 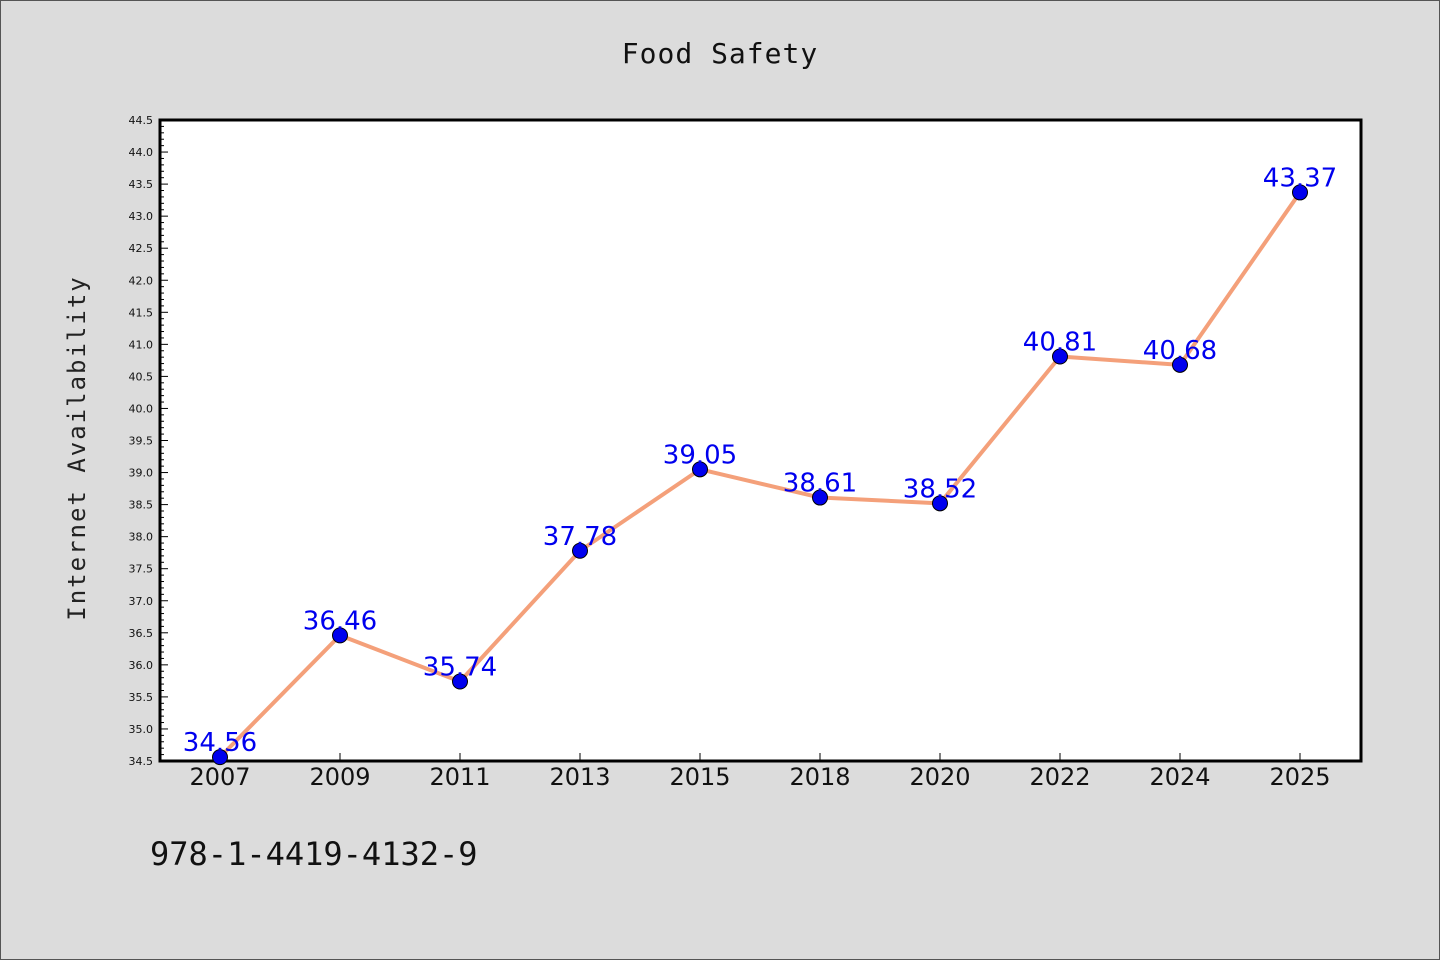 I want to click on y-tick-label: 40.0, so click(x=141, y=408).